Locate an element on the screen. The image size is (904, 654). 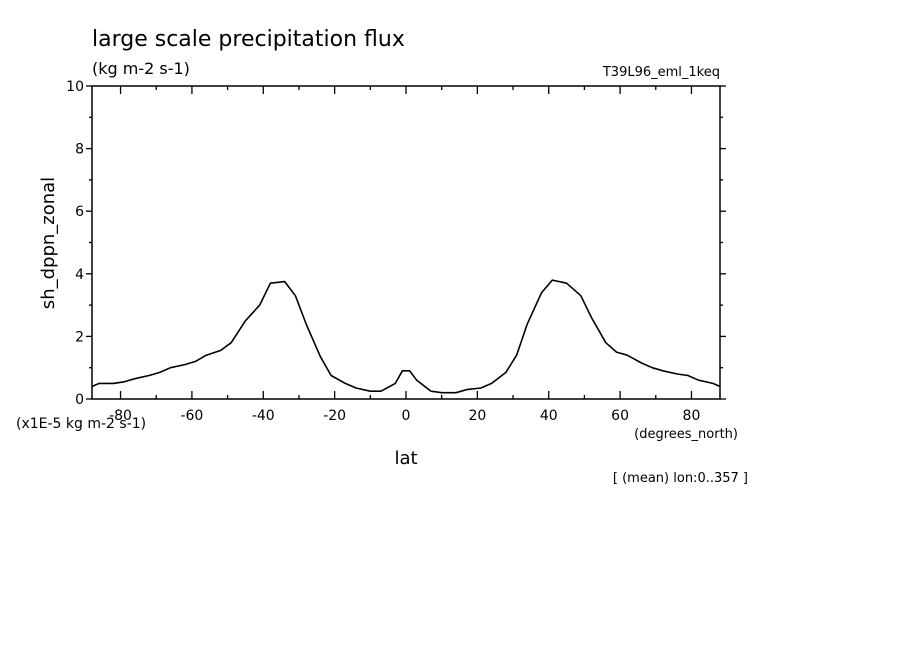
y-tick-label: 10 is located at coordinates (75, 87).